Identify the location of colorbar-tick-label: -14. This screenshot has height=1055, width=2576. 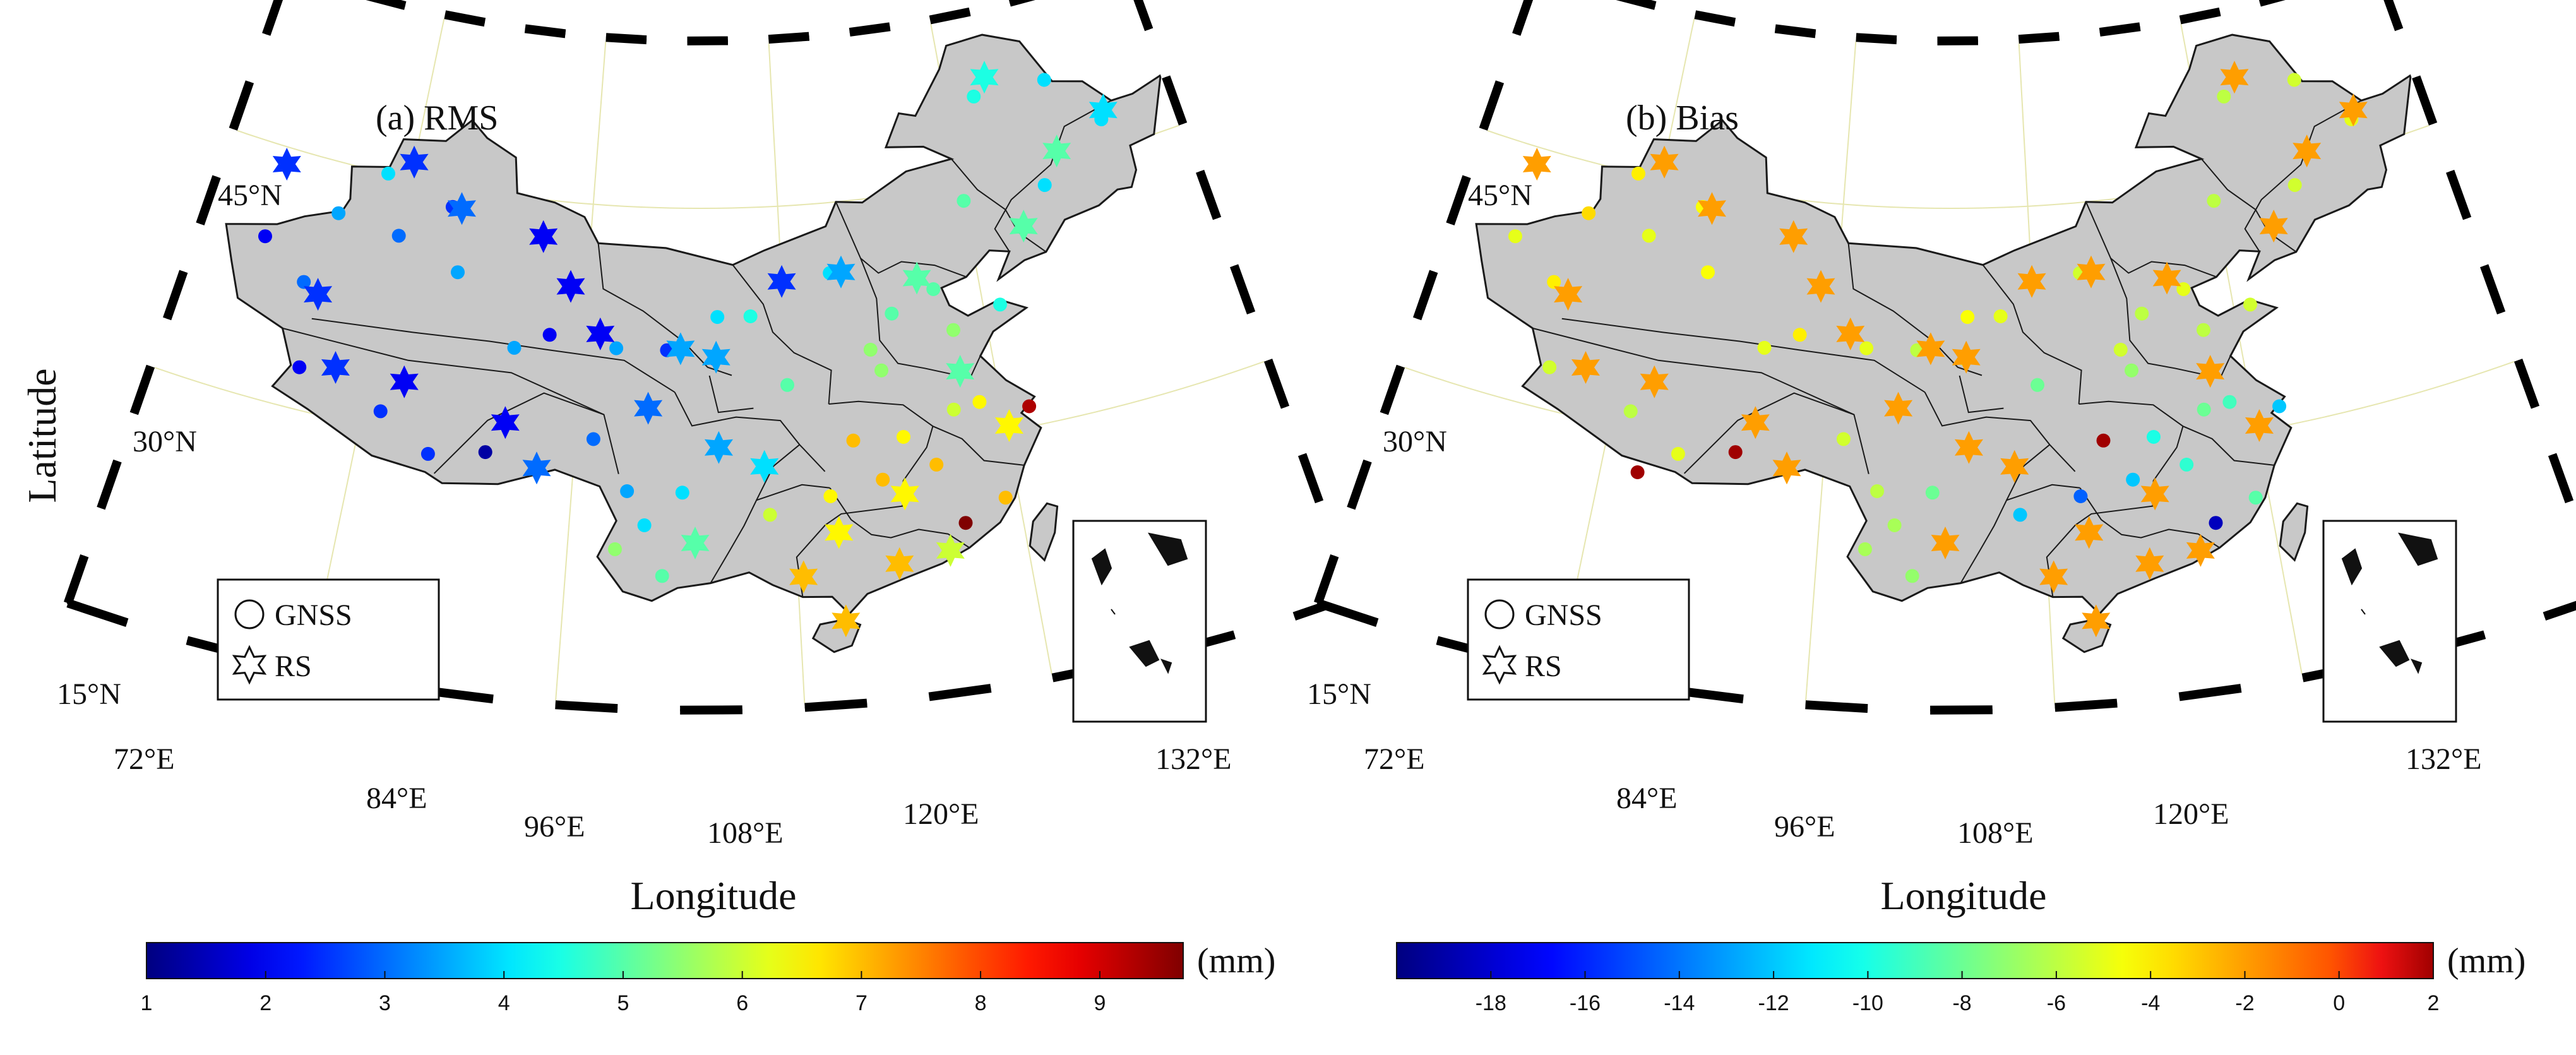
(1679, 1003).